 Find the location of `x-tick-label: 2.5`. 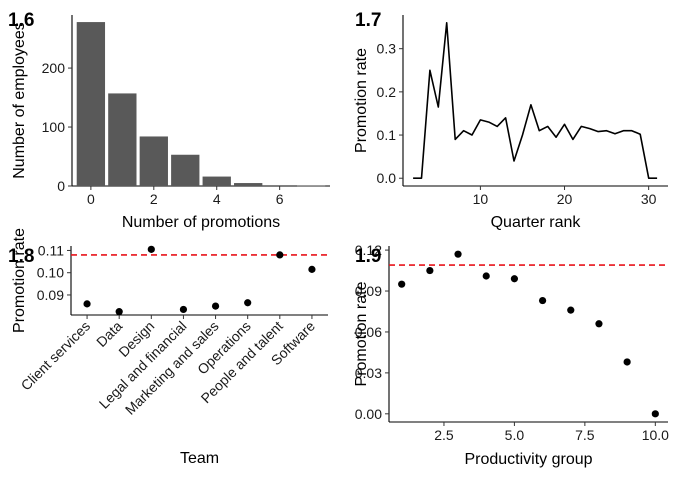

x-tick-label: 2.5 is located at coordinates (444, 435).